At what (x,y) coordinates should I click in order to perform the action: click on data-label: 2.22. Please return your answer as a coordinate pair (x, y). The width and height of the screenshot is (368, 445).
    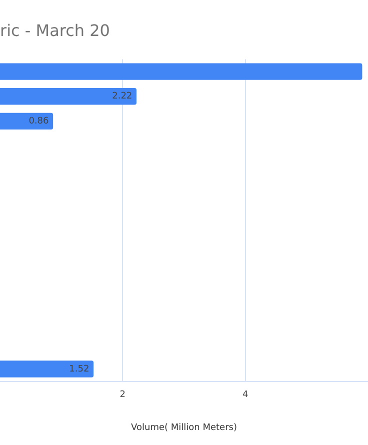
    Looking at the image, I should click on (122, 97).